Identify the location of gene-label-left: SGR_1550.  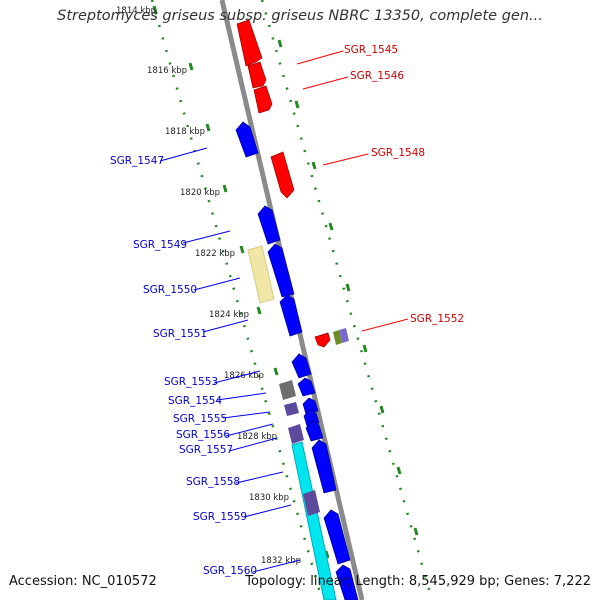
(170, 290).